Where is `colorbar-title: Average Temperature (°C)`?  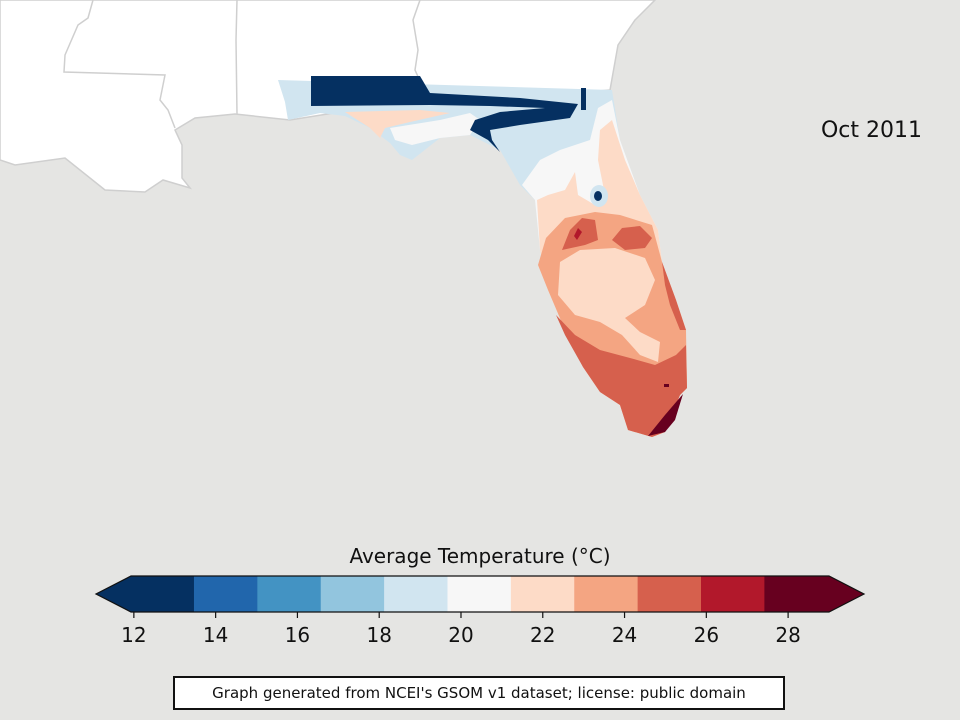
colorbar-title: Average Temperature (°C) is located at coordinates (480, 556).